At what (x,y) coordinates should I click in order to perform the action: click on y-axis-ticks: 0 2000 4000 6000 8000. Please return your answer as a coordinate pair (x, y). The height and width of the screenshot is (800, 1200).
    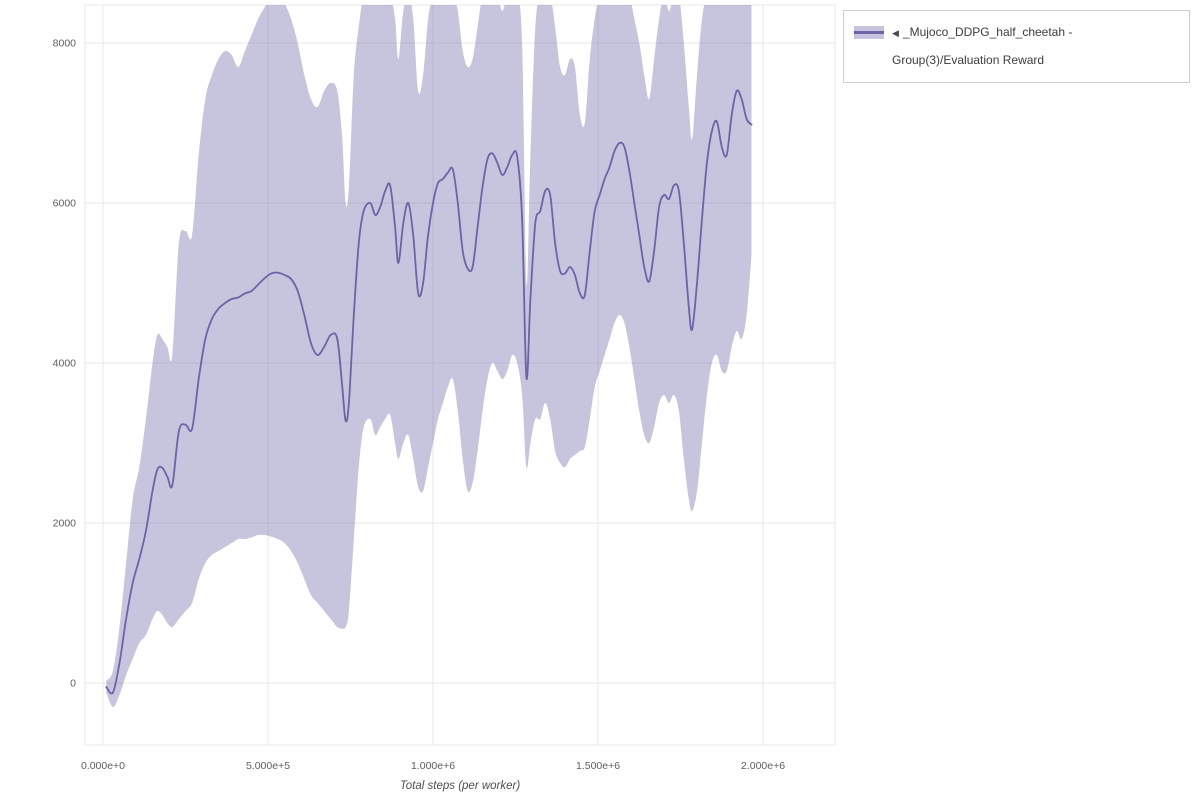
    Looking at the image, I should click on (65, 364).